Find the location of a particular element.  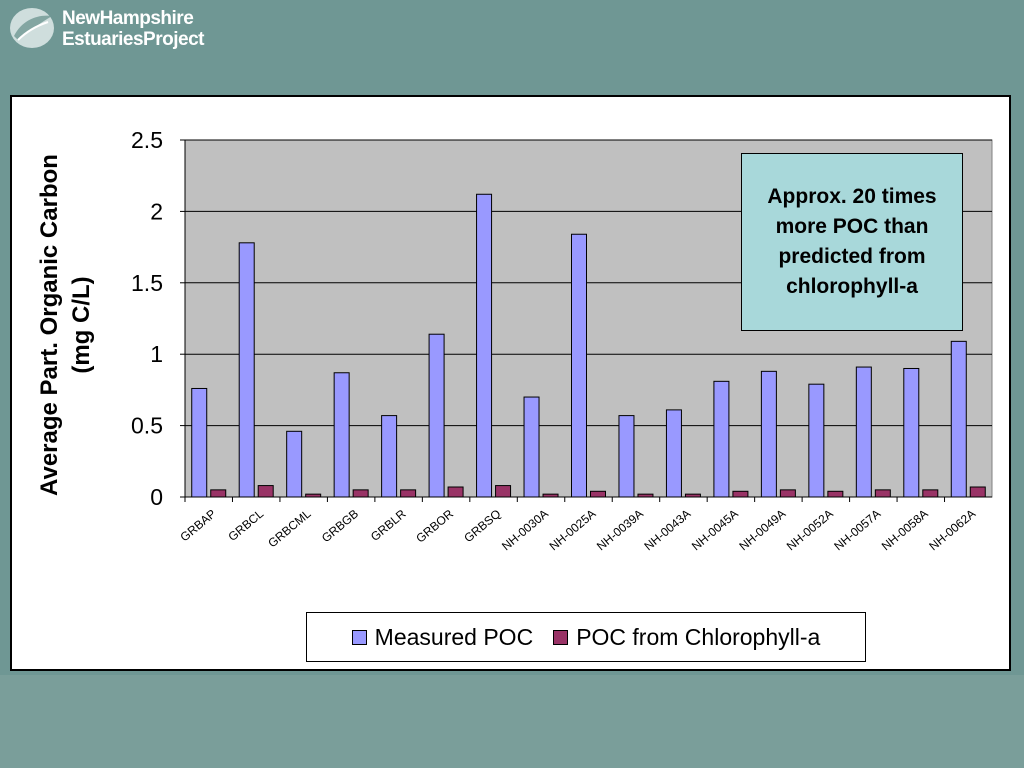

header-band: NewHampshire EstuariesProject is located at coordinates (512, 29).